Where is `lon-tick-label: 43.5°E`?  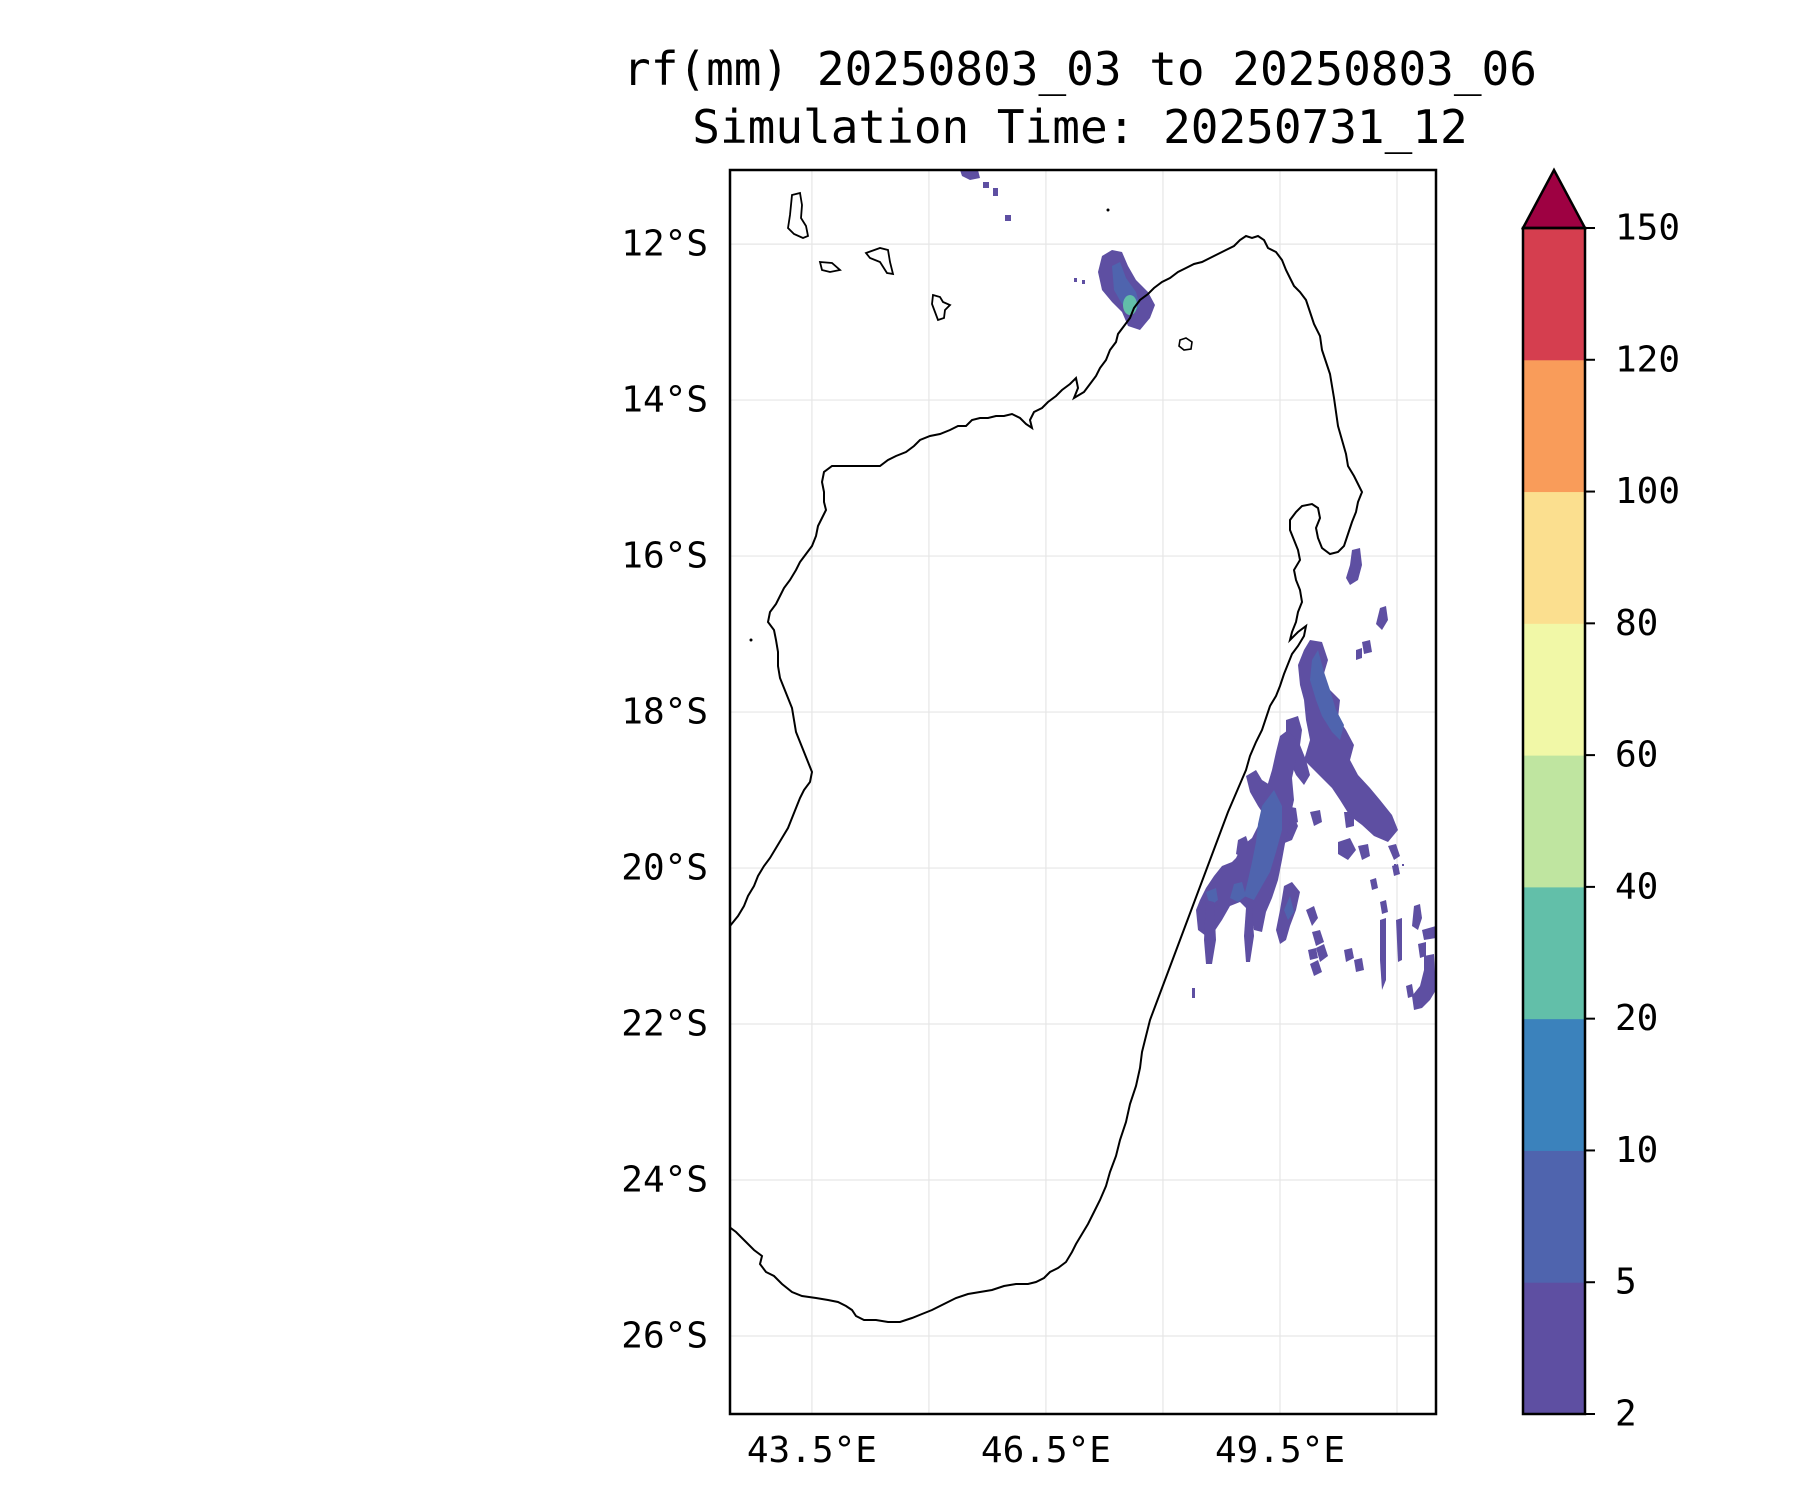
lon-tick-label: 43.5°E is located at coordinates (812, 1450).